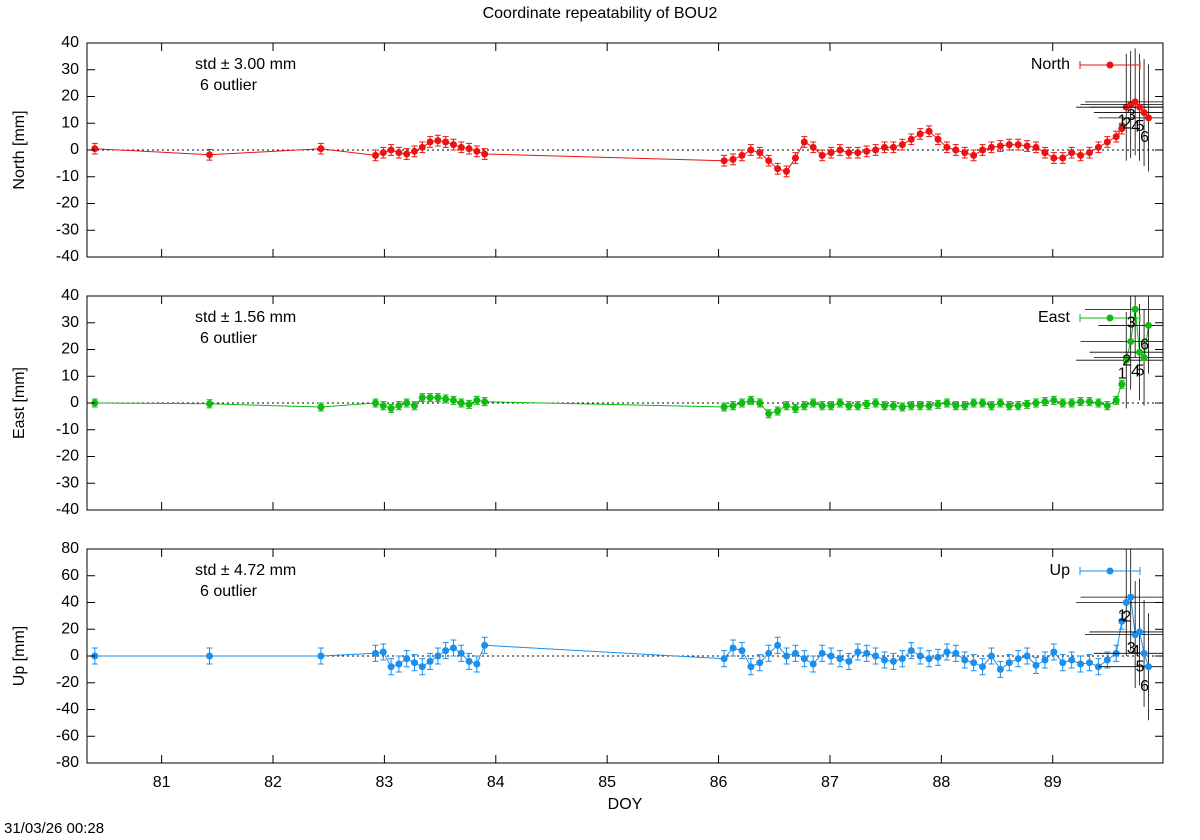 The height and width of the screenshot is (840, 1200). I want to click on y-tick-label: 60, so click(70, 575).